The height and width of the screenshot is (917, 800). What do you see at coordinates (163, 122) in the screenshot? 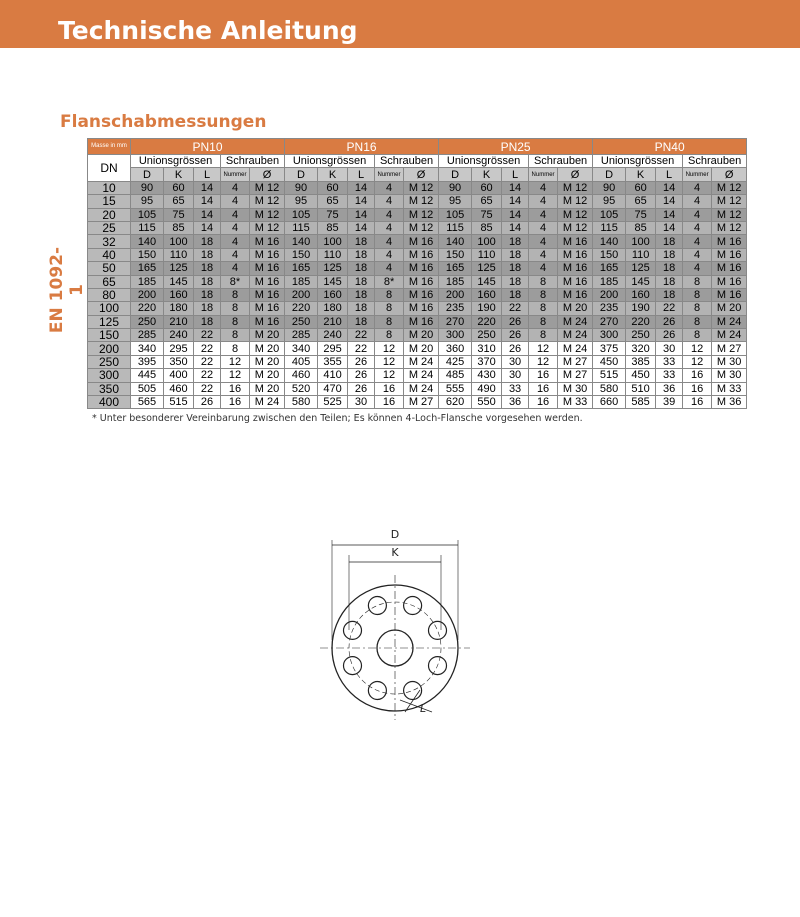
I see `section-title: Flanschabmessungen` at bounding box center [163, 122].